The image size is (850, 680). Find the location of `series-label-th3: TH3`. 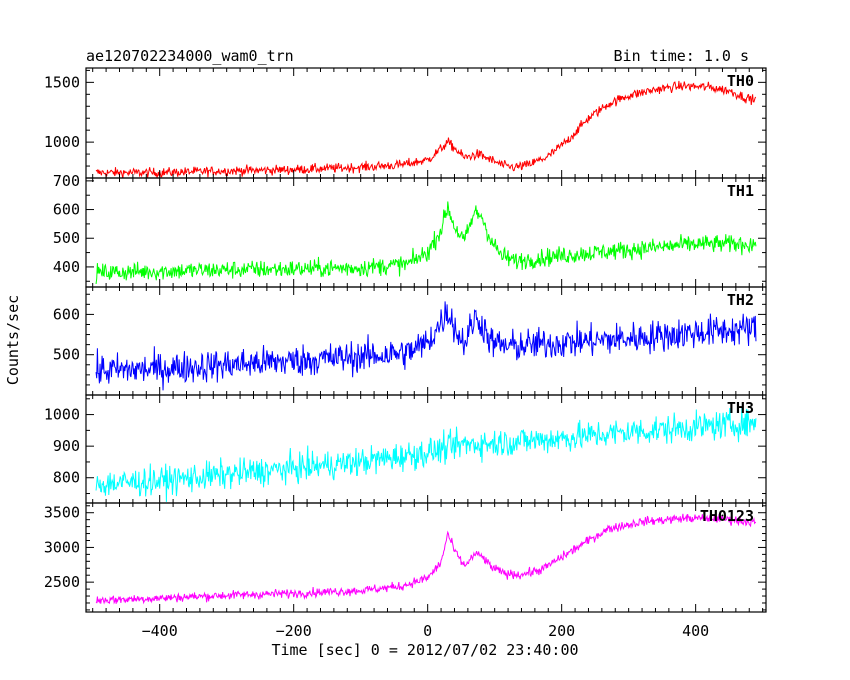

series-label-th3: TH3 is located at coordinates (740, 408).